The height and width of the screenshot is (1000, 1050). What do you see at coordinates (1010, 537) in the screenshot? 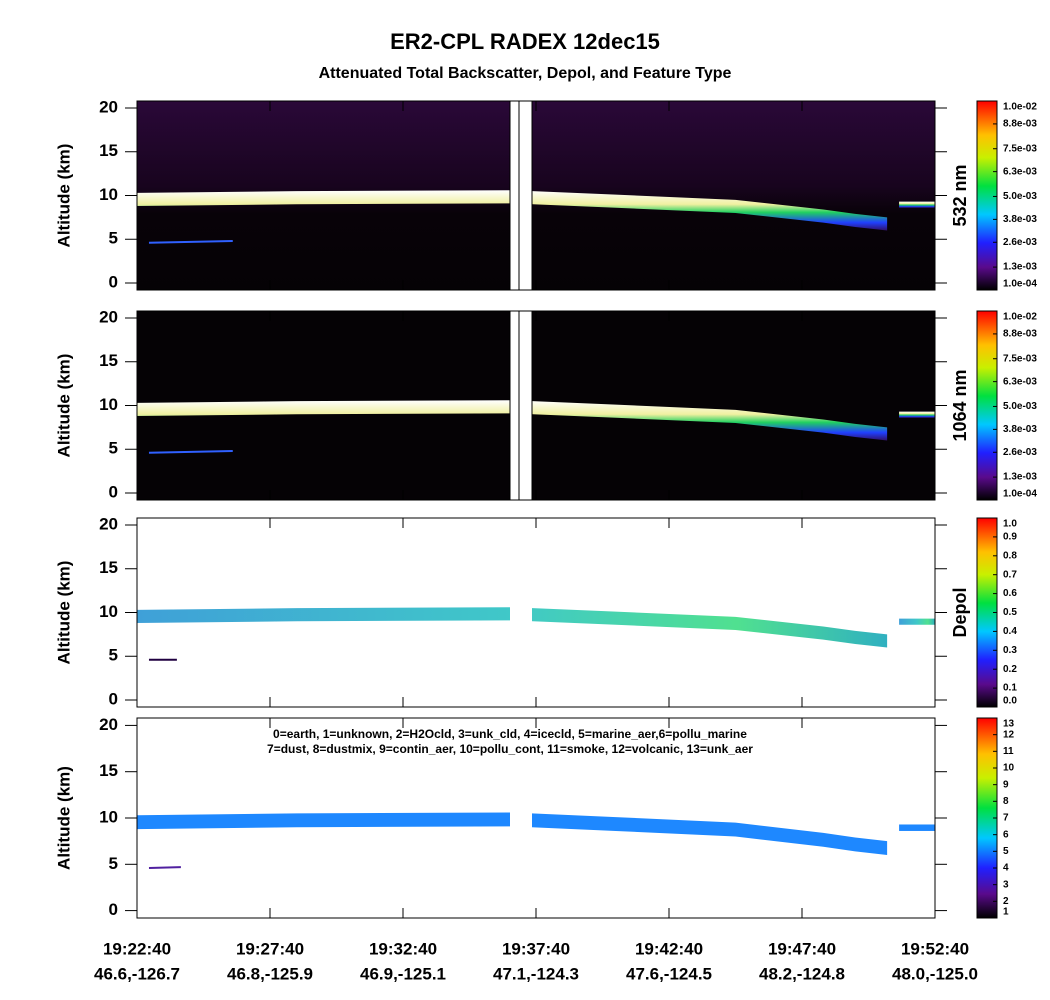
I see `colorbar-tick-label: 0.9` at bounding box center [1010, 537].